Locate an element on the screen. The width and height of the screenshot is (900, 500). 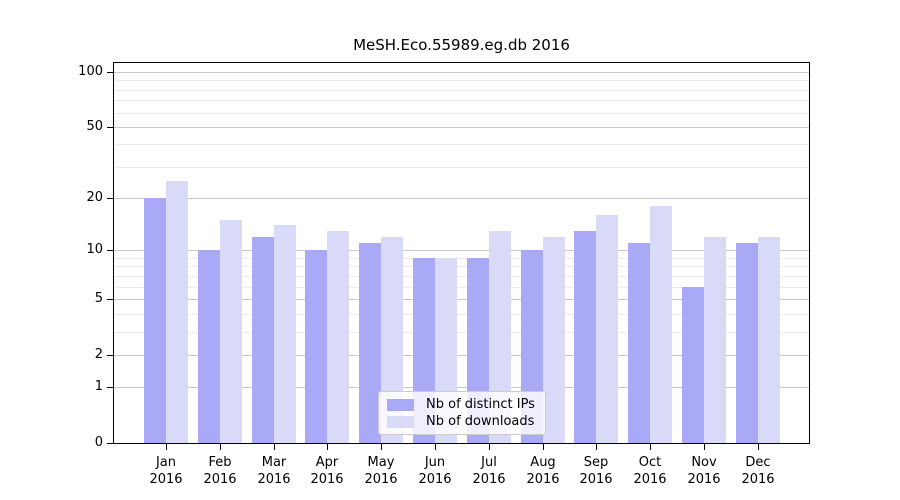
x-tick-label: Apr 2016 is located at coordinates (327, 471).